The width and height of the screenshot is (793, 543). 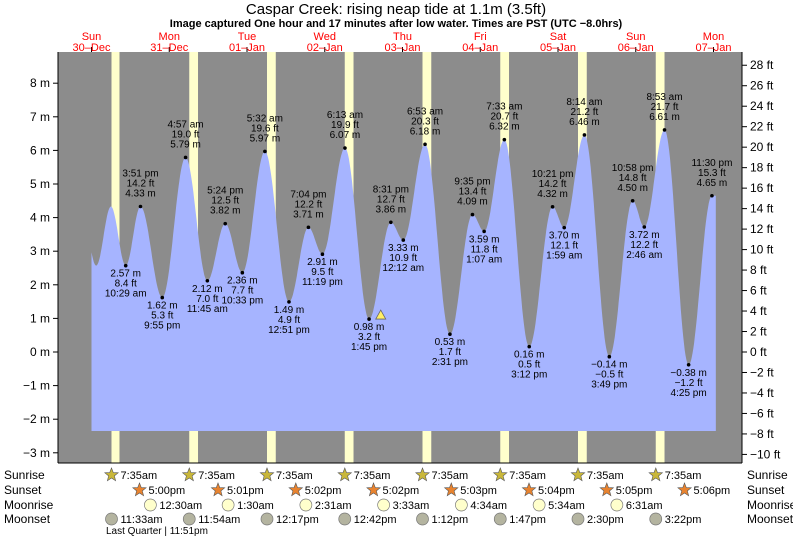 I want to click on tide-label: 11.8 ft, so click(x=484, y=249).